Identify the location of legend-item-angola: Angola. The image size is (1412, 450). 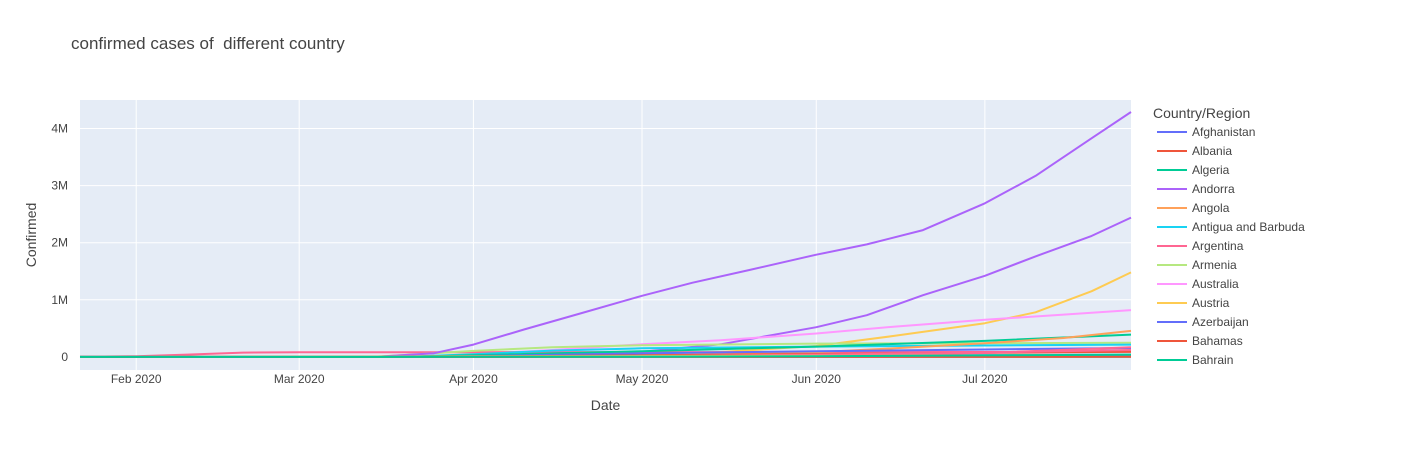
(1193, 208).